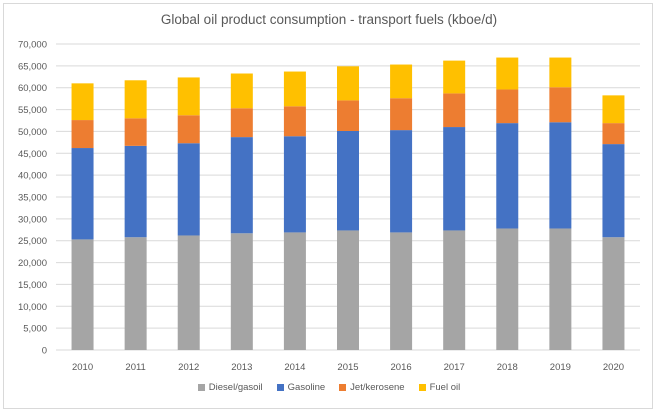  Describe the element at coordinates (35, 329) in the screenshot. I see `y-tick-label: 5,000` at that location.